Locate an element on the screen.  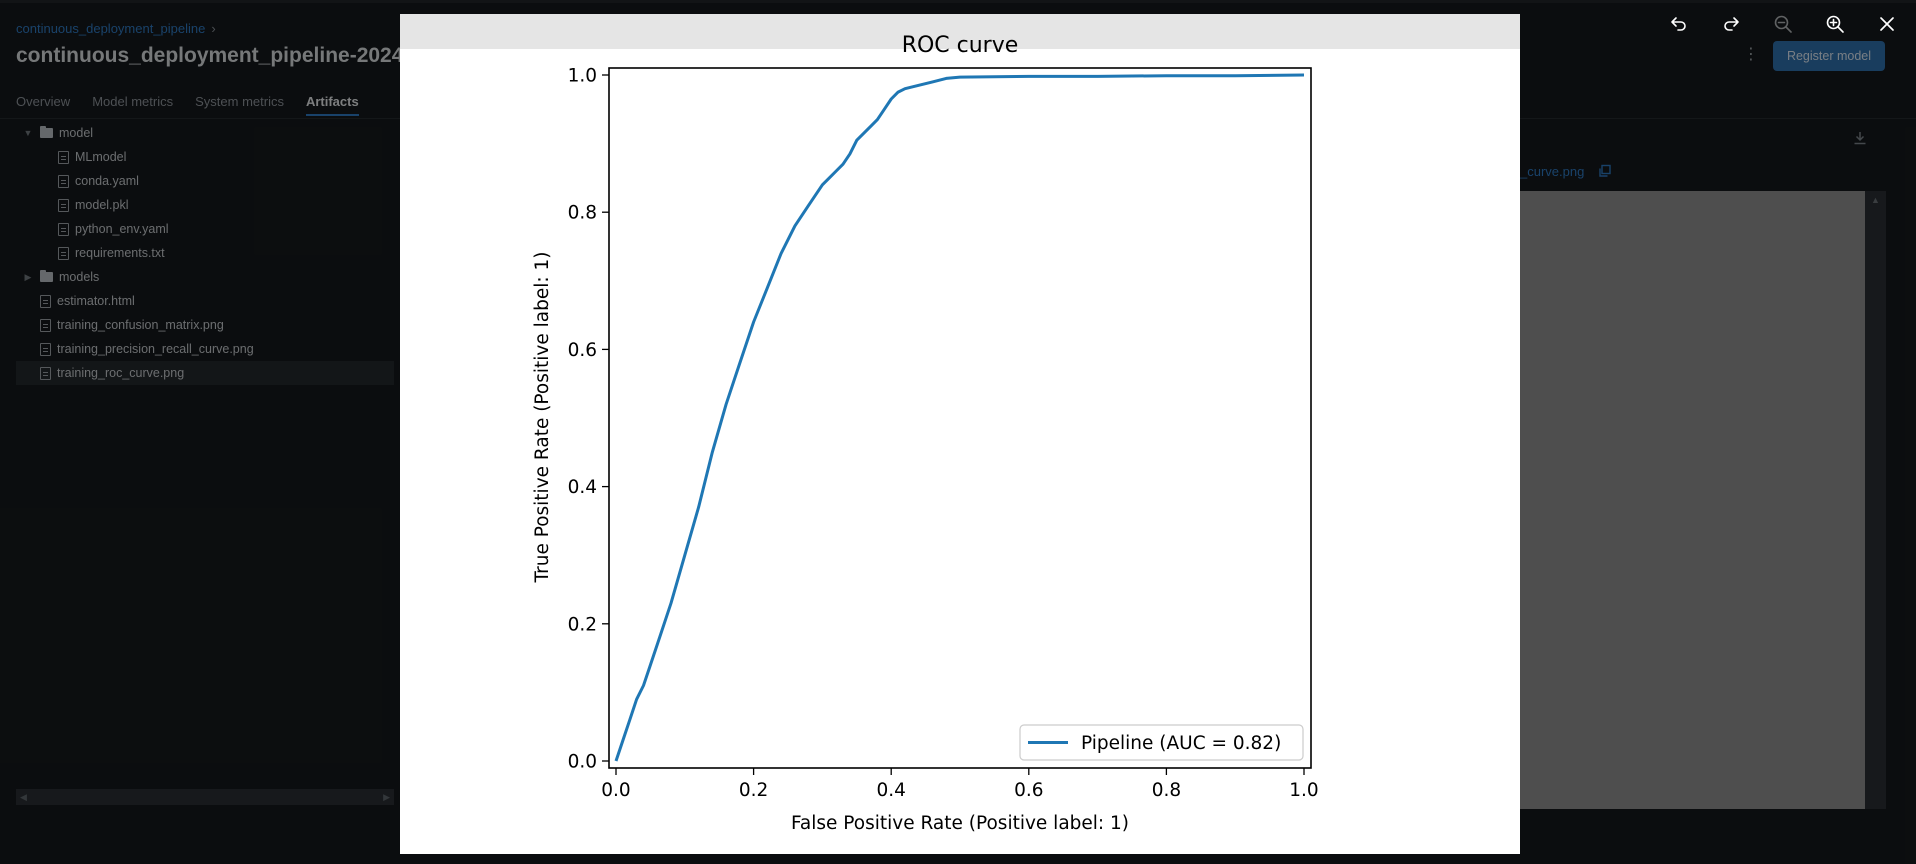
download-icon is located at coordinates (1860, 138).